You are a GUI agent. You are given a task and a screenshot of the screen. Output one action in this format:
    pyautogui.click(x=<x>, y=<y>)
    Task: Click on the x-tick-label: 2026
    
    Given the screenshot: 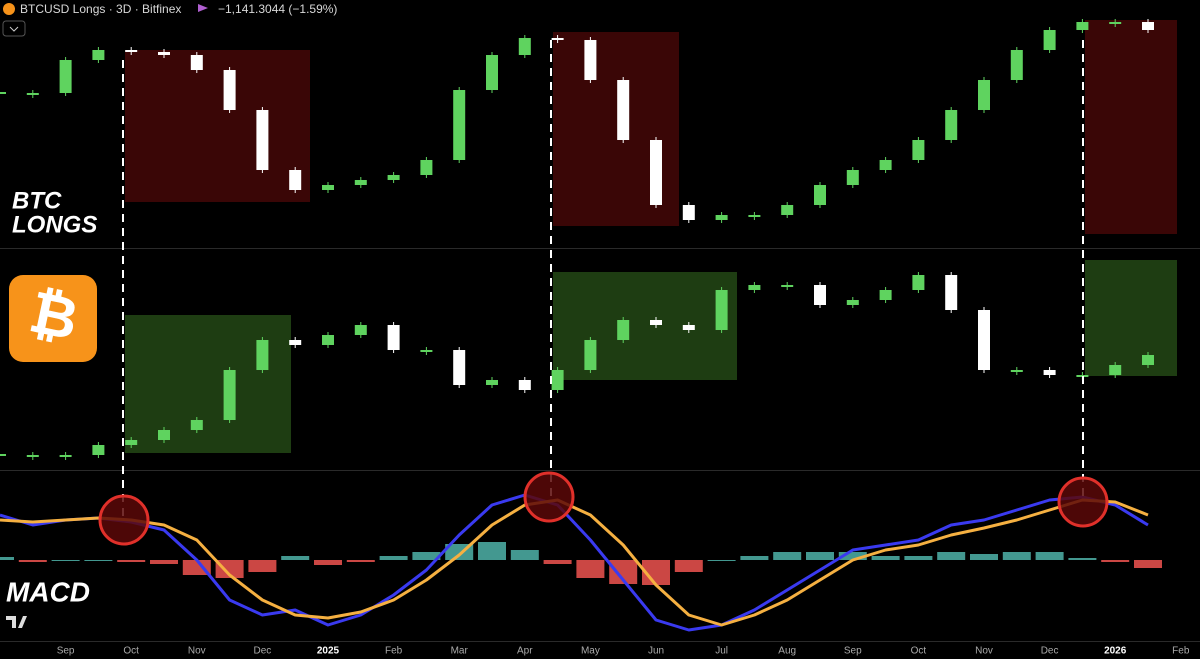 What is the action you would take?
    pyautogui.click(x=1115, y=651)
    